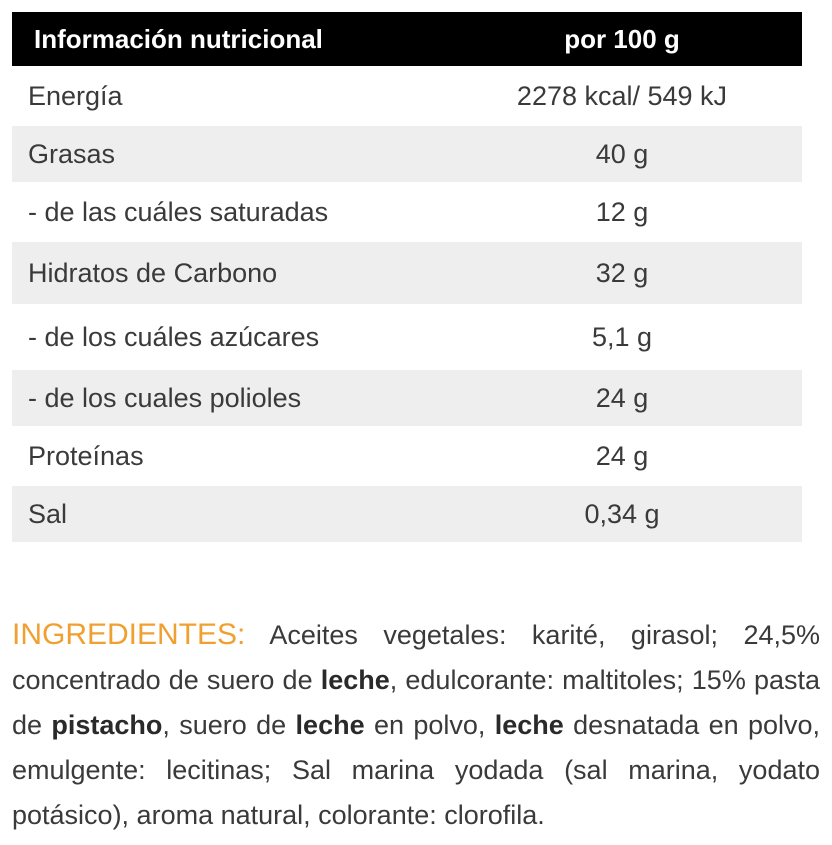 The image size is (832, 845). I want to click on table-head: Información nutricional por 100 g, so click(407, 39).